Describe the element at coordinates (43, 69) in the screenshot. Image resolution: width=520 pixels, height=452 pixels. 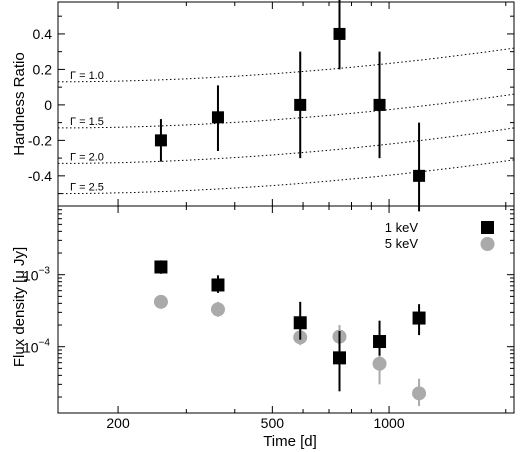
I see `top-y-tick-label: 0.2` at that location.